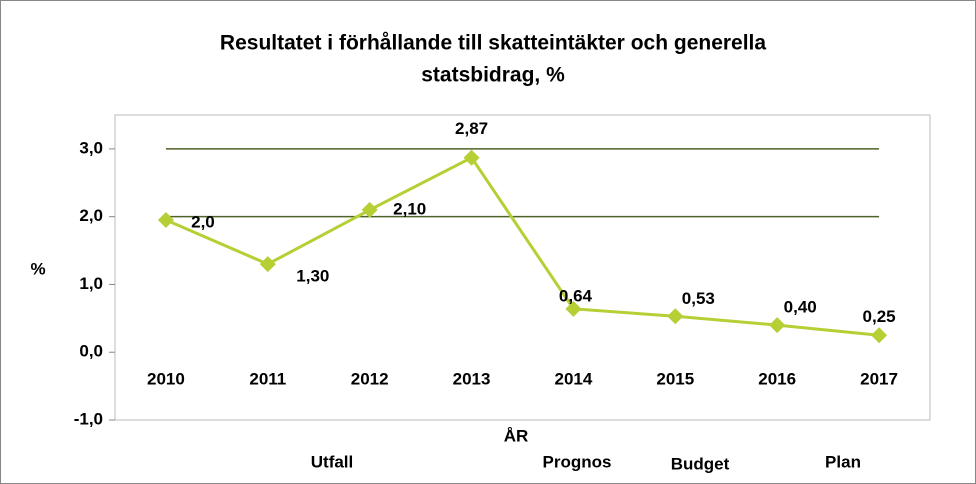 The image size is (976, 484). What do you see at coordinates (471, 128) in the screenshot?
I see `data-label: 2,87` at bounding box center [471, 128].